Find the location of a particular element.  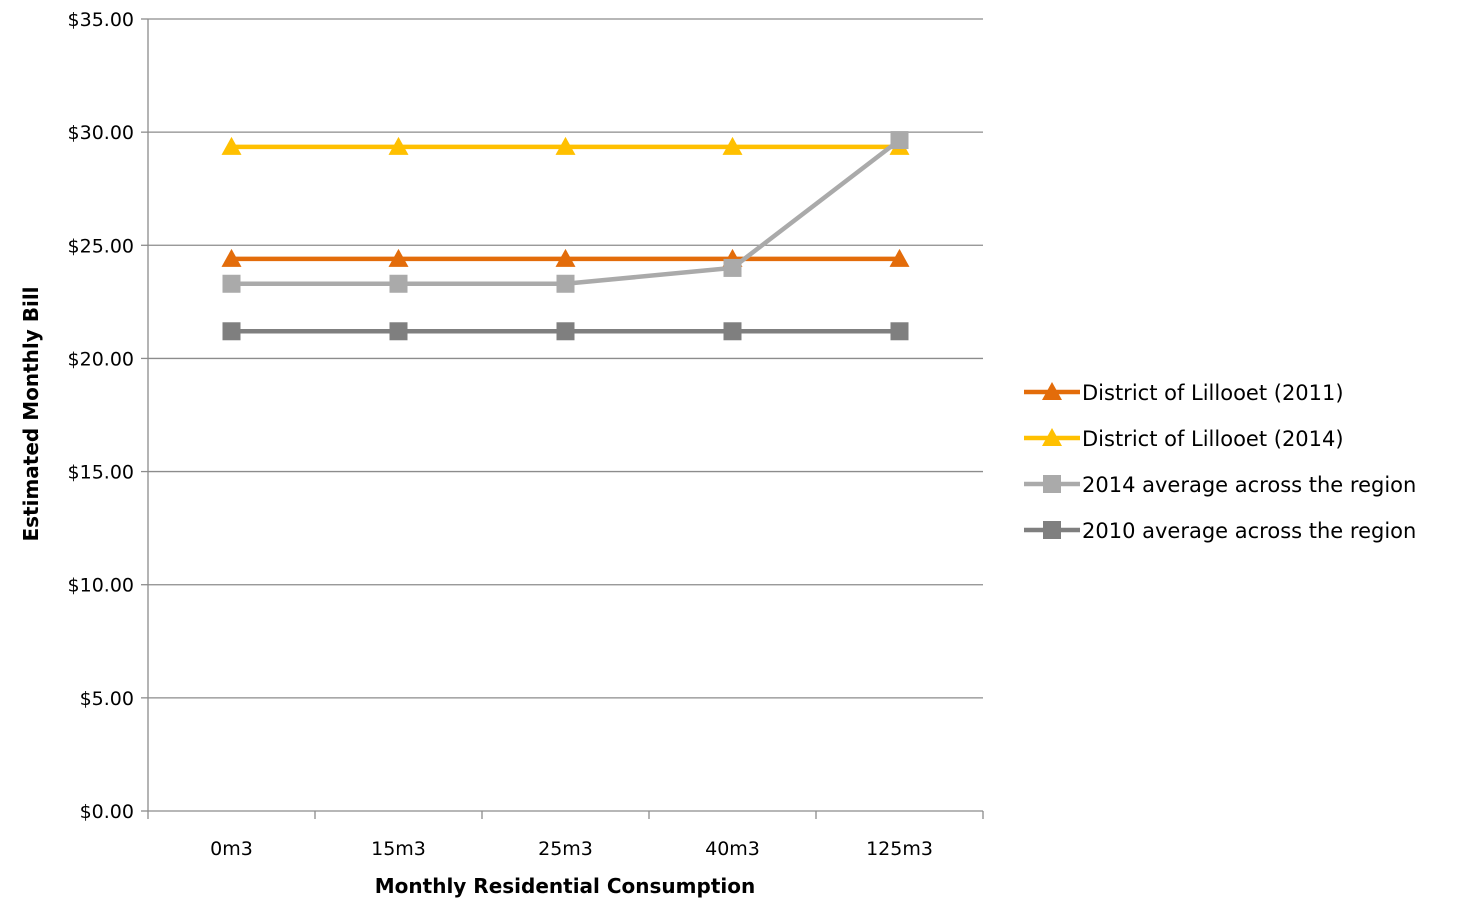

y-tick-label: $10.00 is located at coordinates (101, 586).